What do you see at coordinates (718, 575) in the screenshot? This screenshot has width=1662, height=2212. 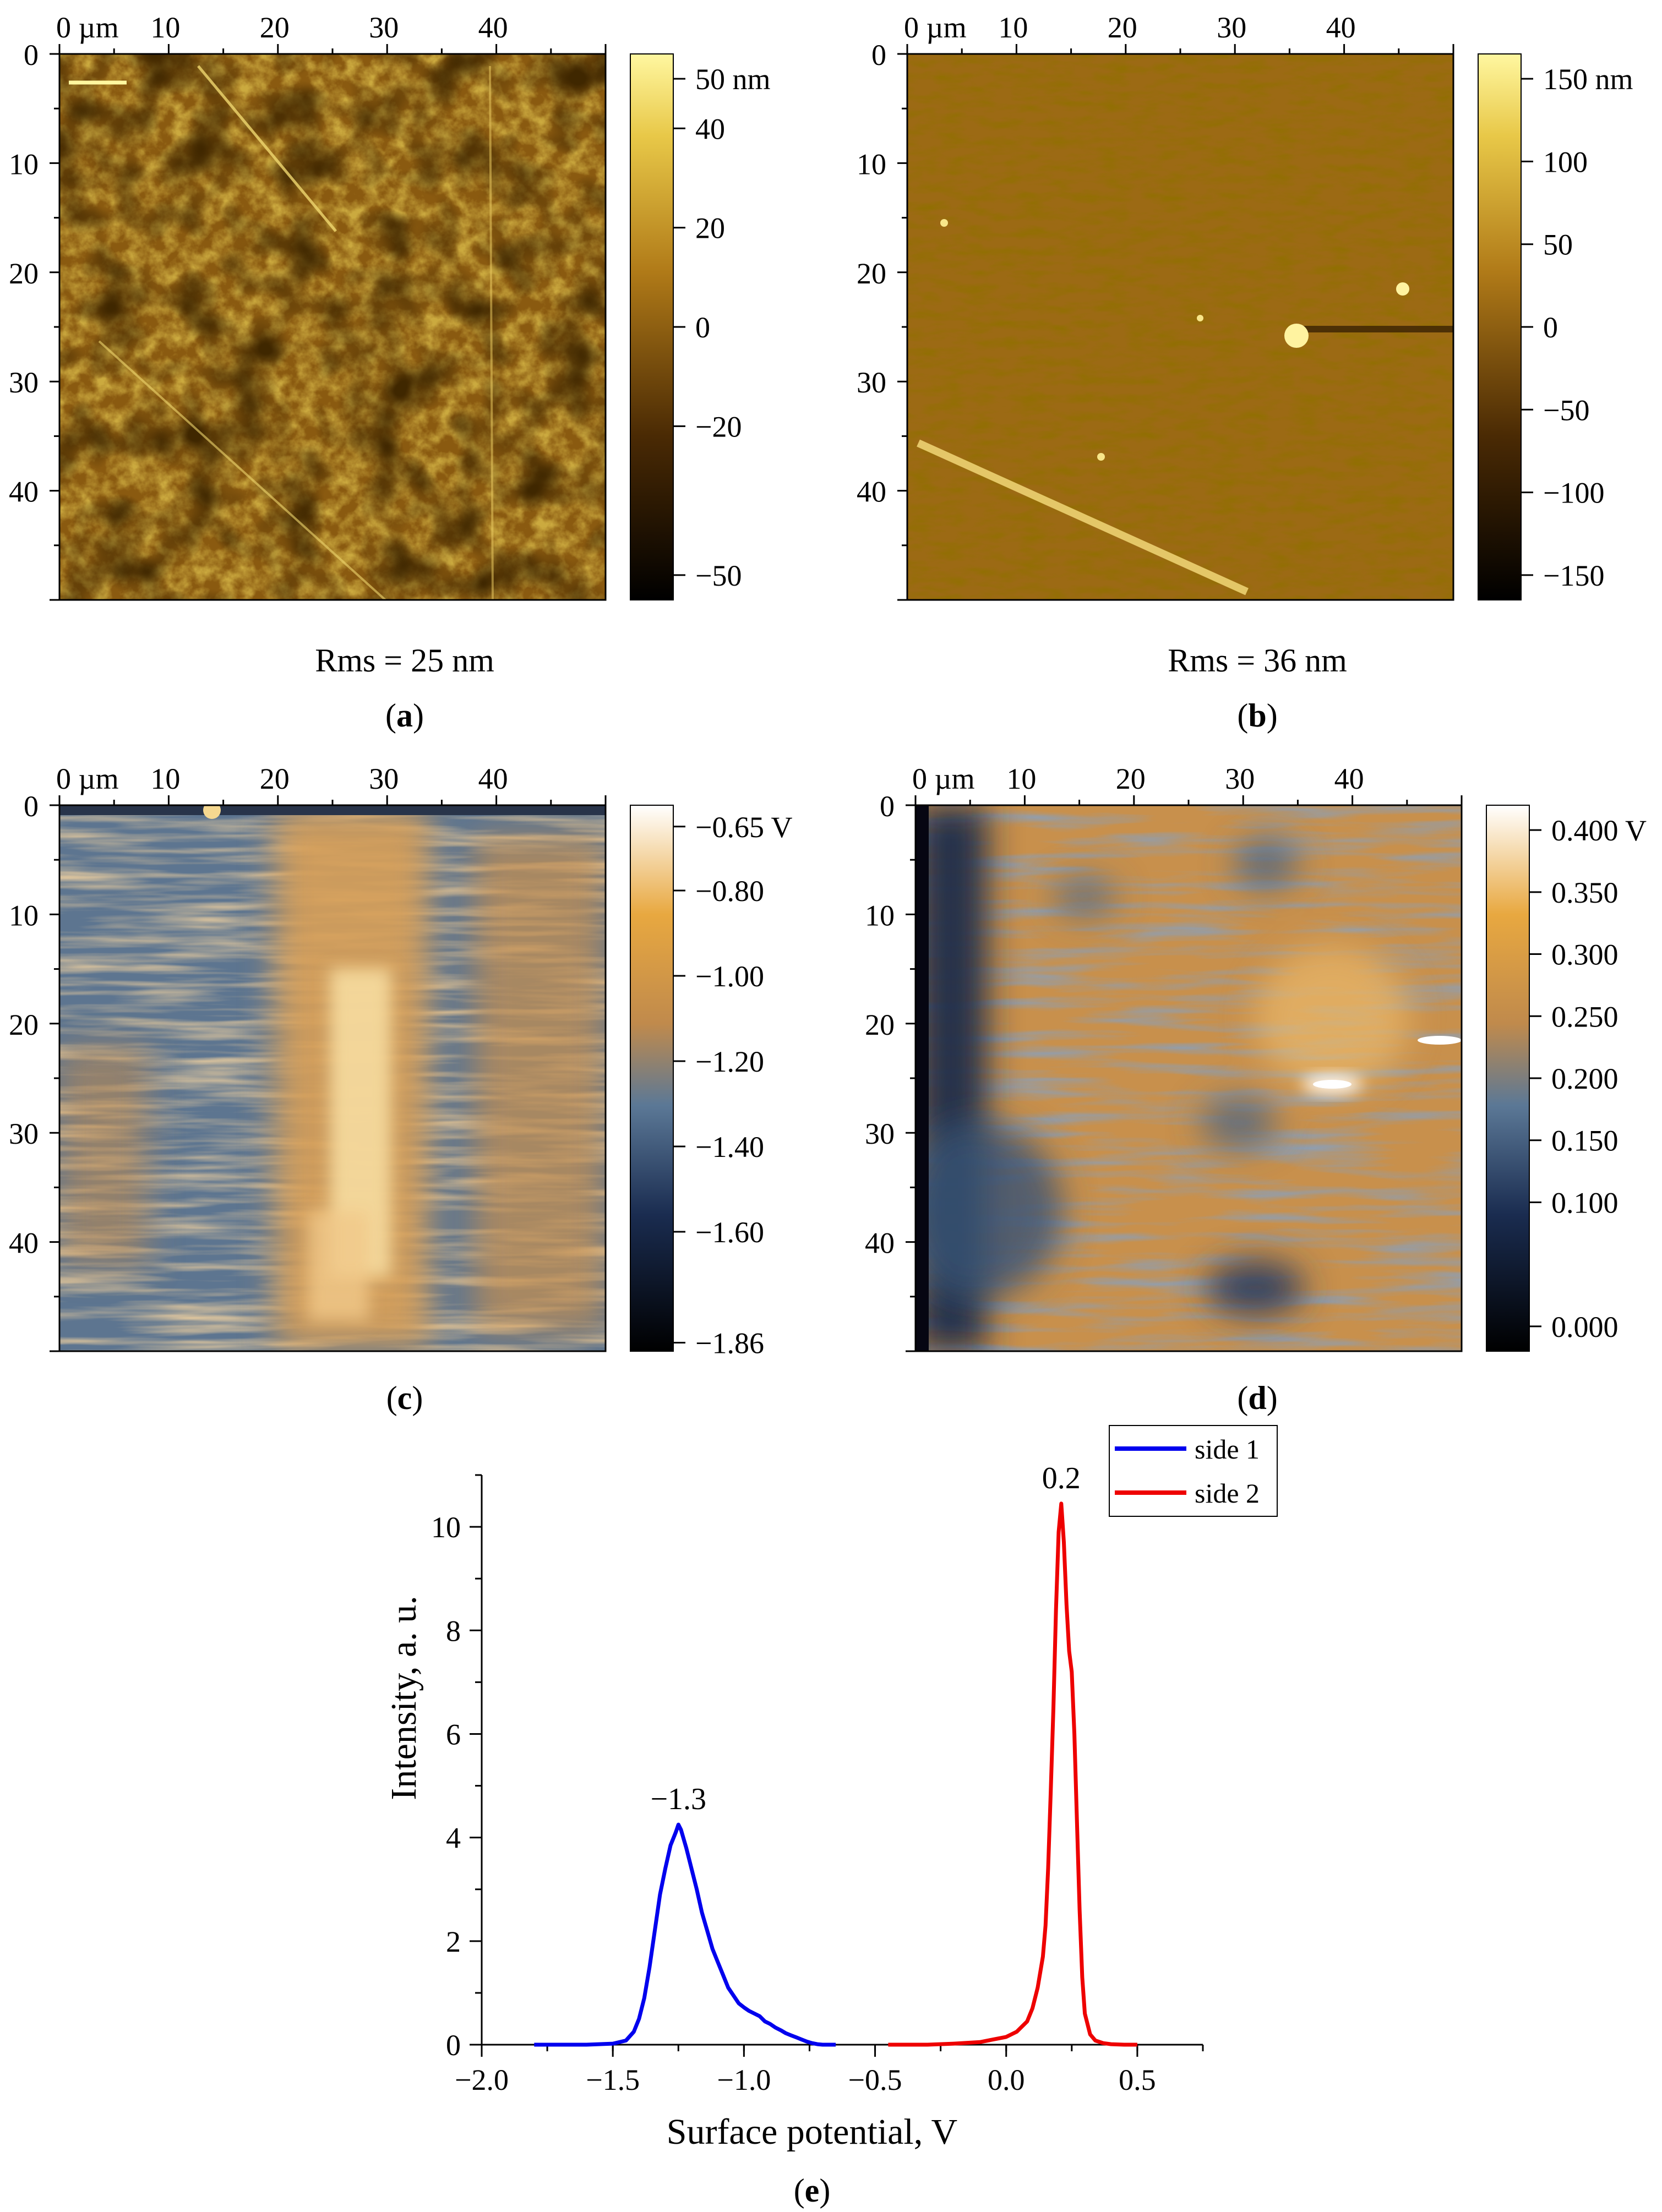 I see `colorbar-tick-label: −50` at bounding box center [718, 575].